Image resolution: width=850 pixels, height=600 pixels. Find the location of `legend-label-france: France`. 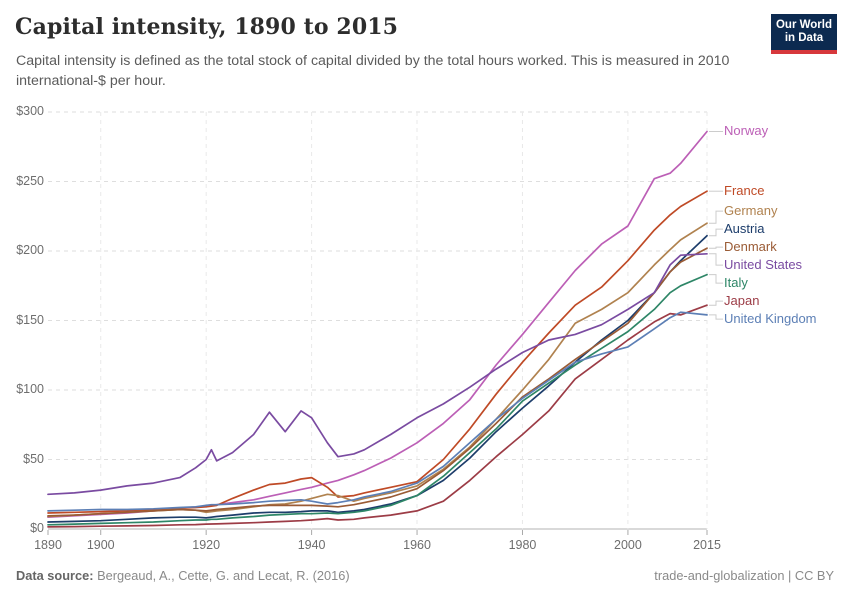

legend-label-france: France is located at coordinates (744, 190).